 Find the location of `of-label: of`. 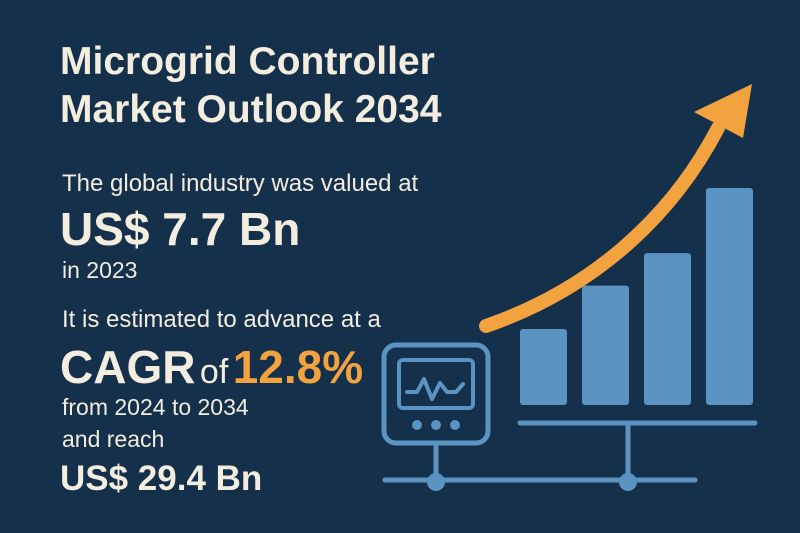

of-label: of is located at coordinates (214, 372).